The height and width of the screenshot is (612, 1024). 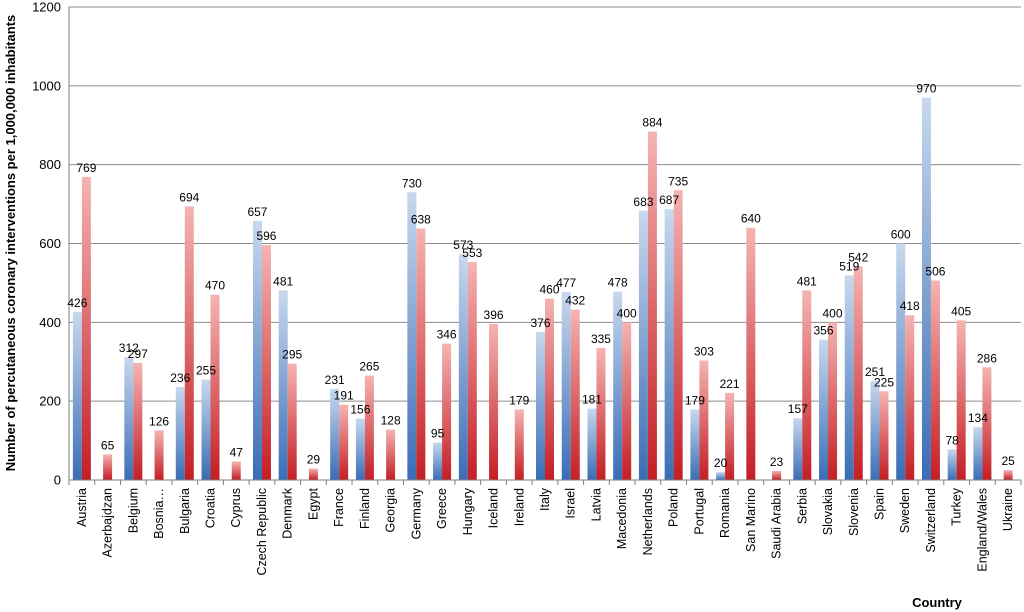 I want to click on x-category-label: Serbia, so click(x=802, y=506).